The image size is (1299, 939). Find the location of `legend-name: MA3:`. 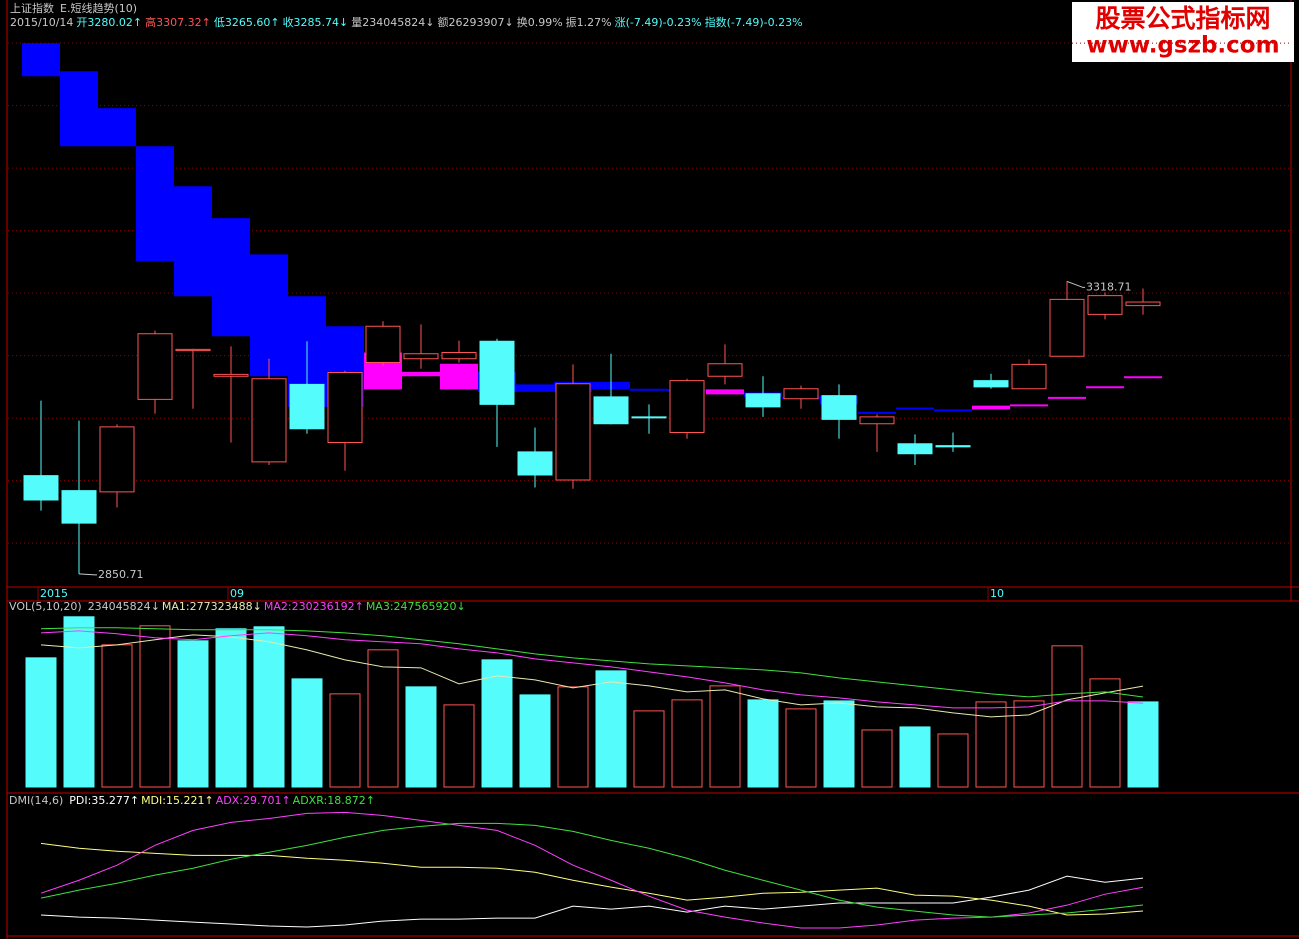

legend-name: MA3: is located at coordinates (380, 606).